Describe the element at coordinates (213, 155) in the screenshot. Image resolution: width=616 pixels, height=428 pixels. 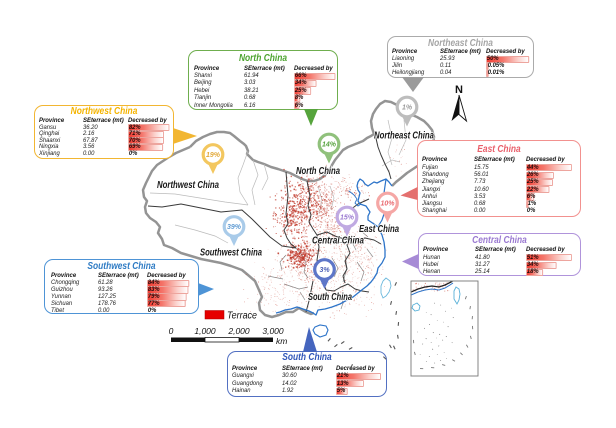
I see `svg-text: 19%` at that location.